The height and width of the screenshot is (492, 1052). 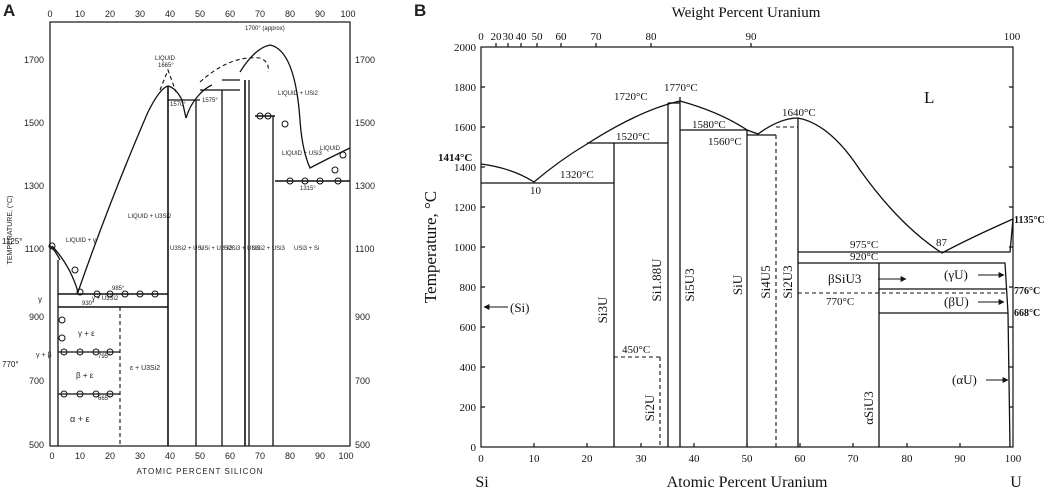 I want to click on y-tick: 1600, so click(x=465, y=128).